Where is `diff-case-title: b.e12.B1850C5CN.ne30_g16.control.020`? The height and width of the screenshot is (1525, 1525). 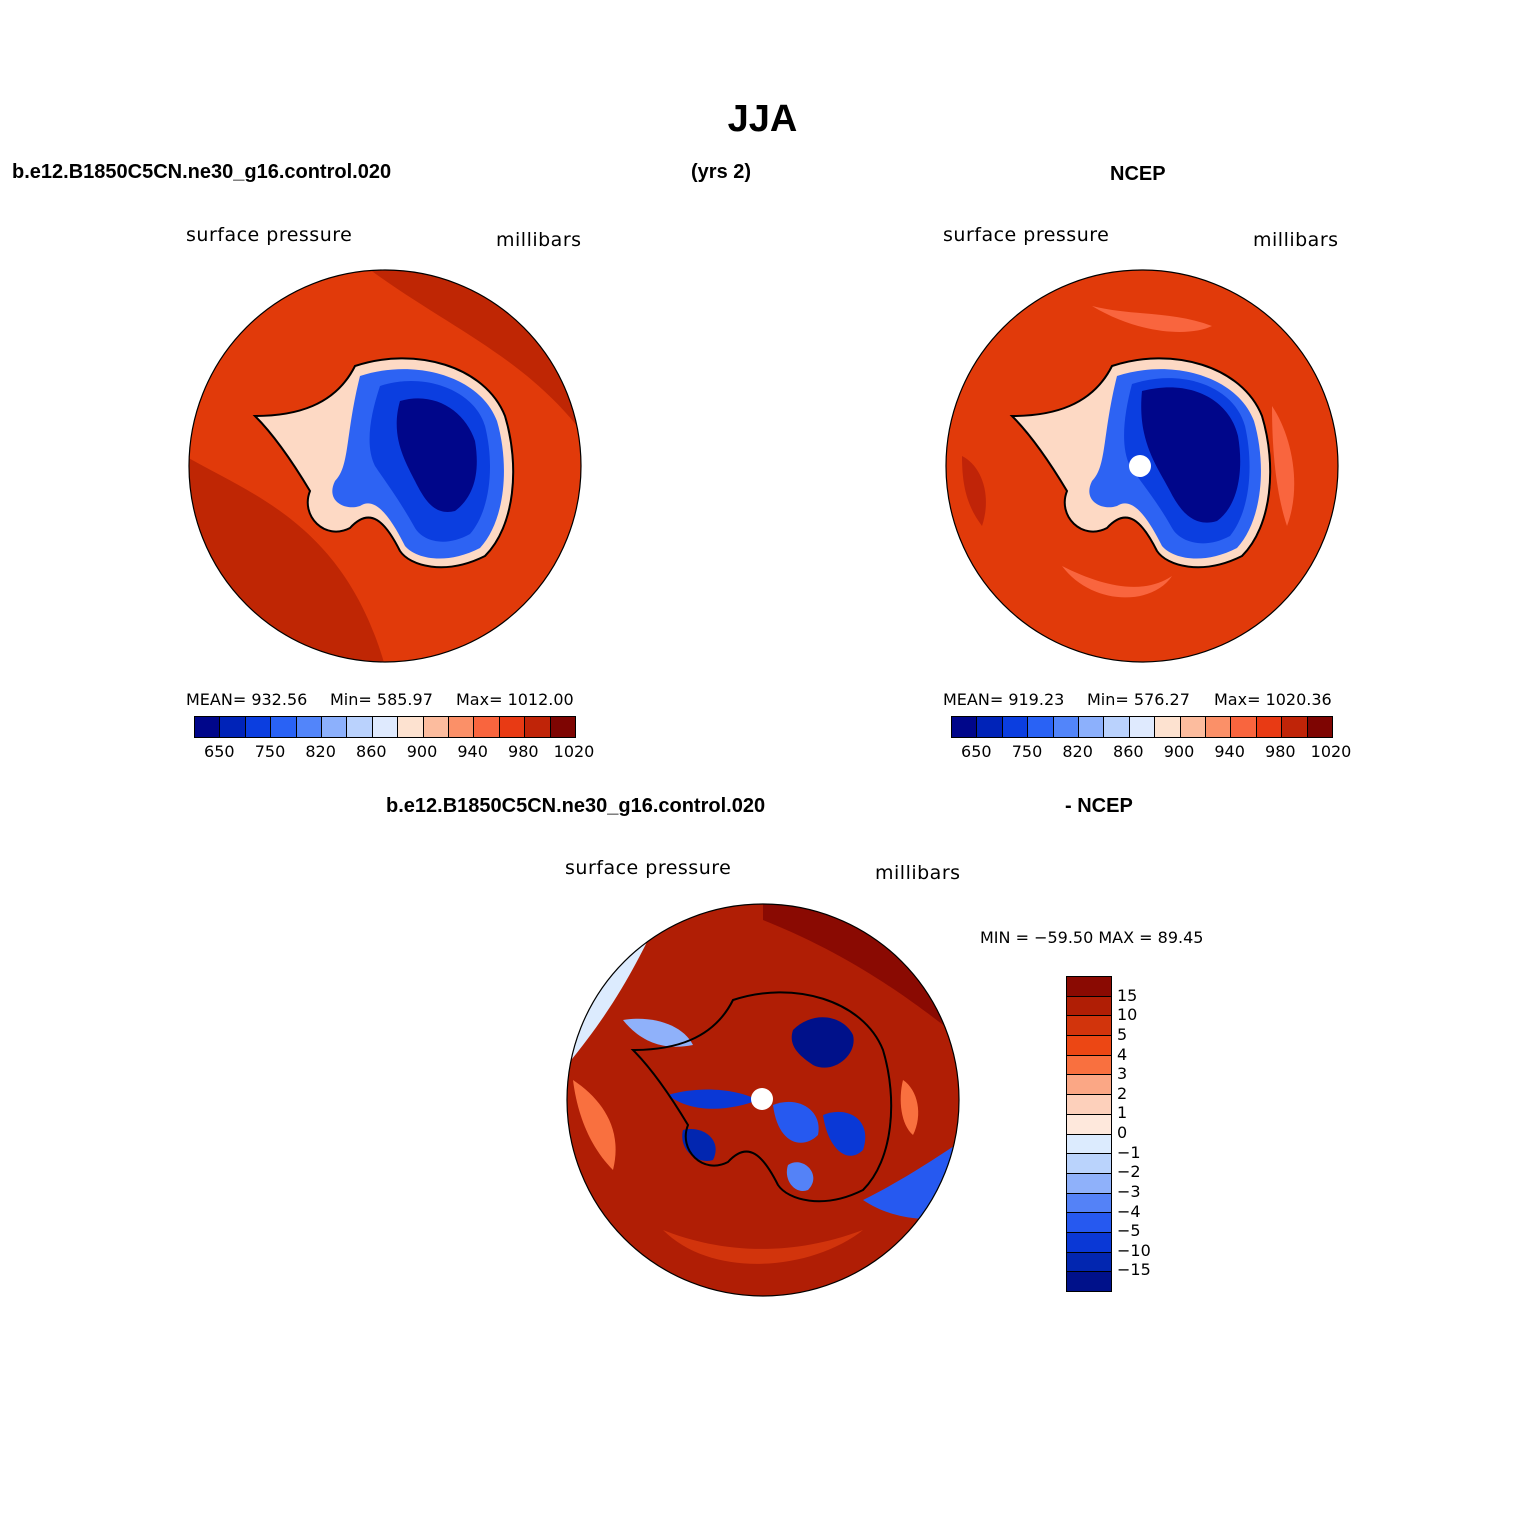
diff-case-title: b.e12.B1850C5CN.ne30_g16.control.020 is located at coordinates (576, 806).